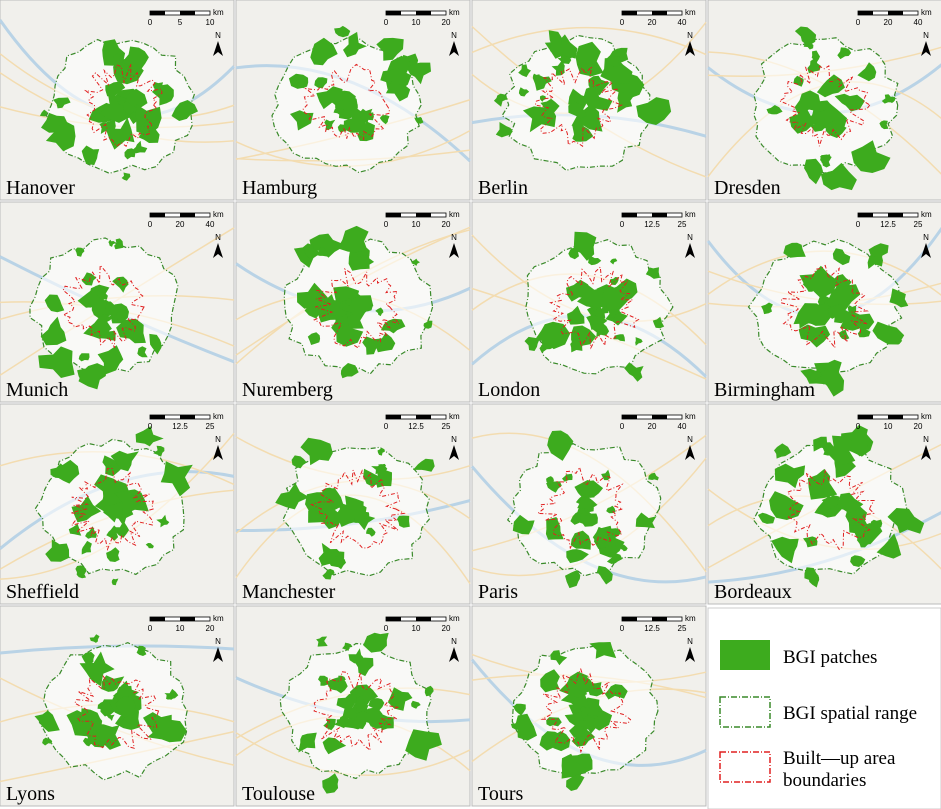 Image resolution: width=941 pixels, height=809 pixels. I want to click on legend-swatch, so click(745, 767).